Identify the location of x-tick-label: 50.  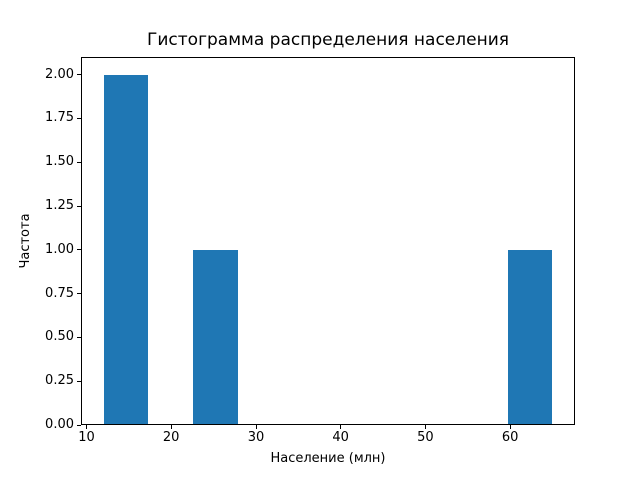
(425, 437).